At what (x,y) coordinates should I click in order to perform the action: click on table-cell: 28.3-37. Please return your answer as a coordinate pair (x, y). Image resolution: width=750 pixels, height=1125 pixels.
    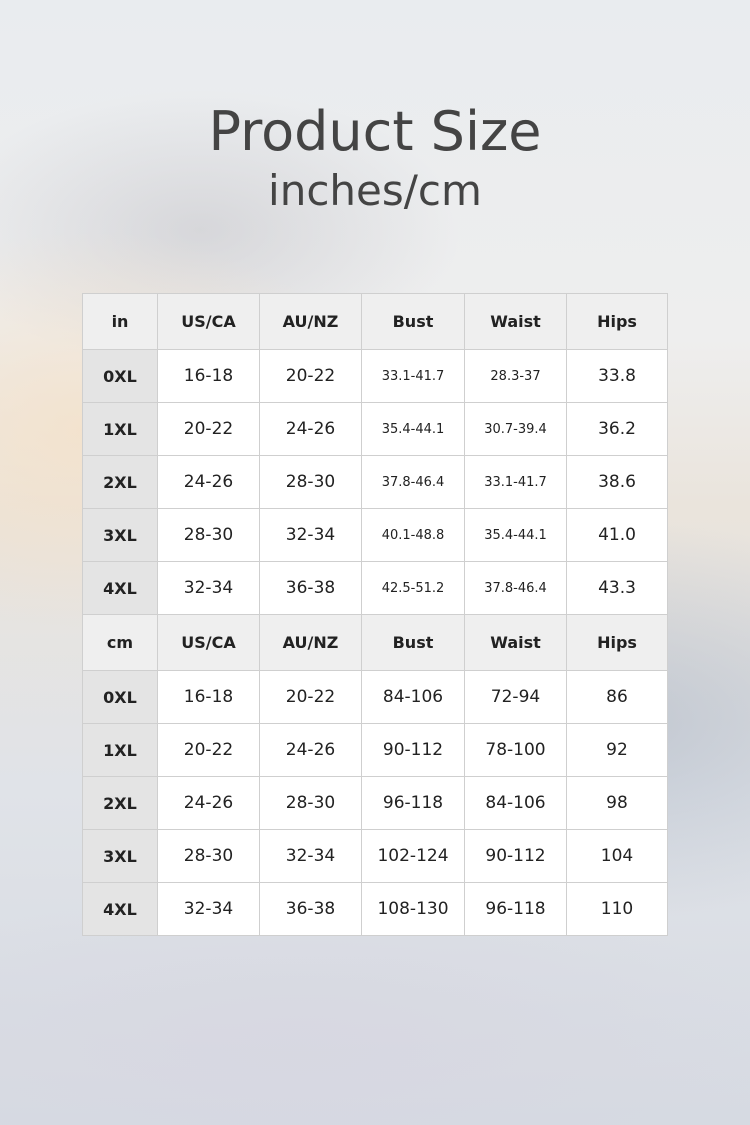
    Looking at the image, I should click on (515, 376).